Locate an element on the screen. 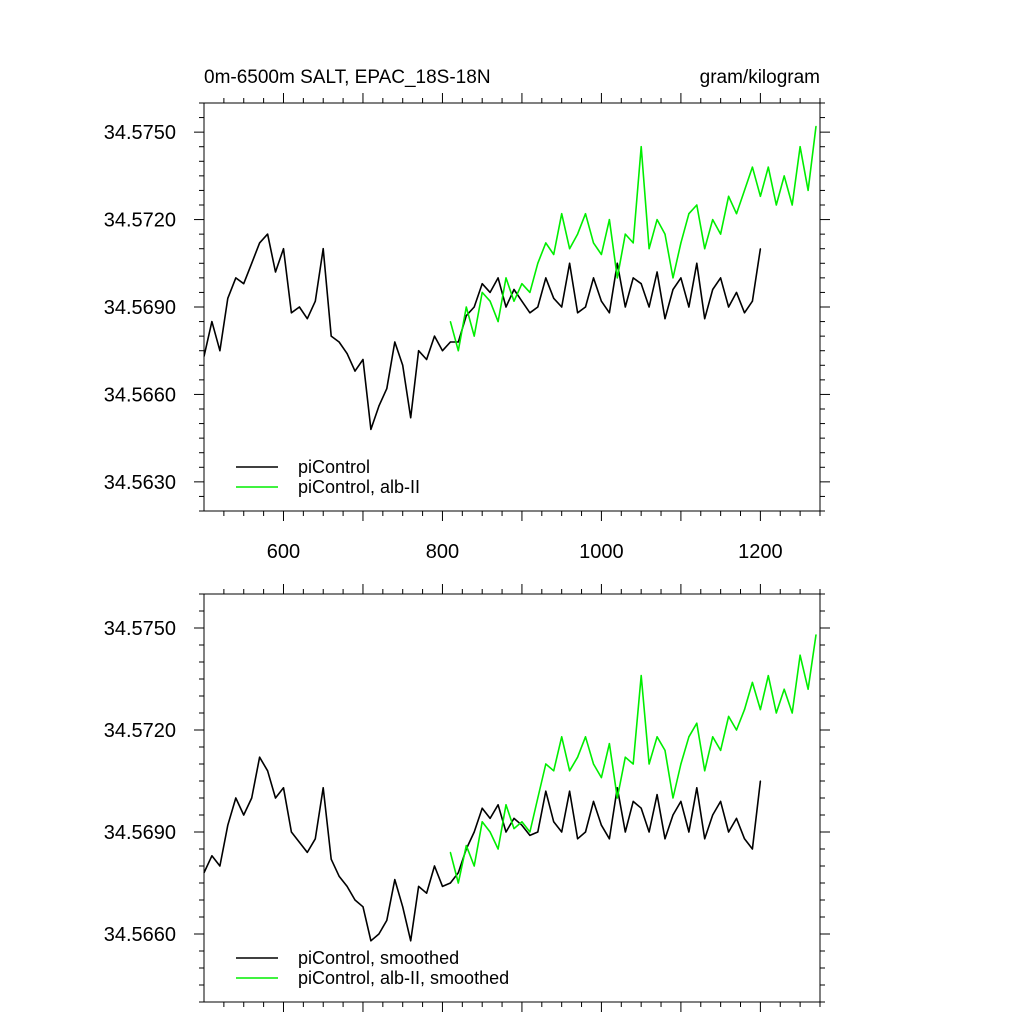 The width and height of the screenshot is (1024, 1029). legend-label: piControl is located at coordinates (334, 467).